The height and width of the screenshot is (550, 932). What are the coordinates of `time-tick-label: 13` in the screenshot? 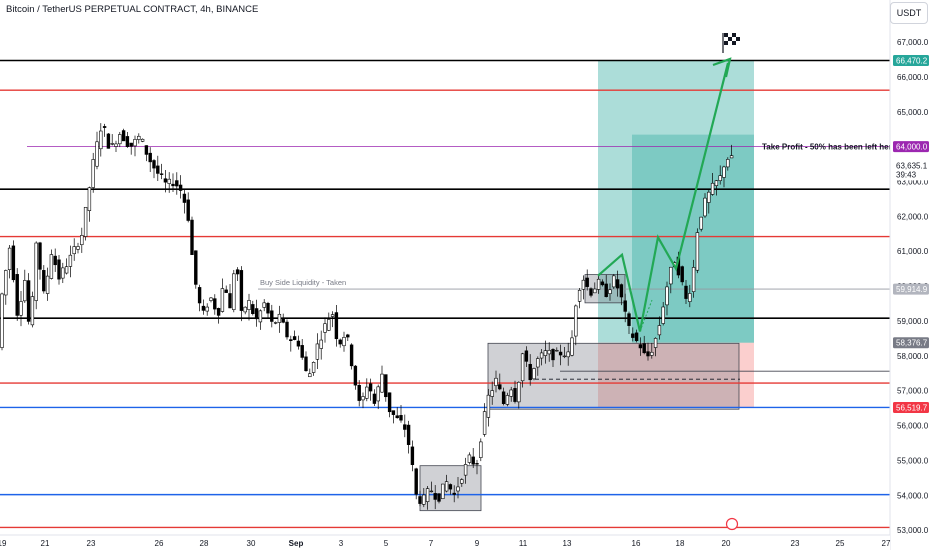 It's located at (567, 543).